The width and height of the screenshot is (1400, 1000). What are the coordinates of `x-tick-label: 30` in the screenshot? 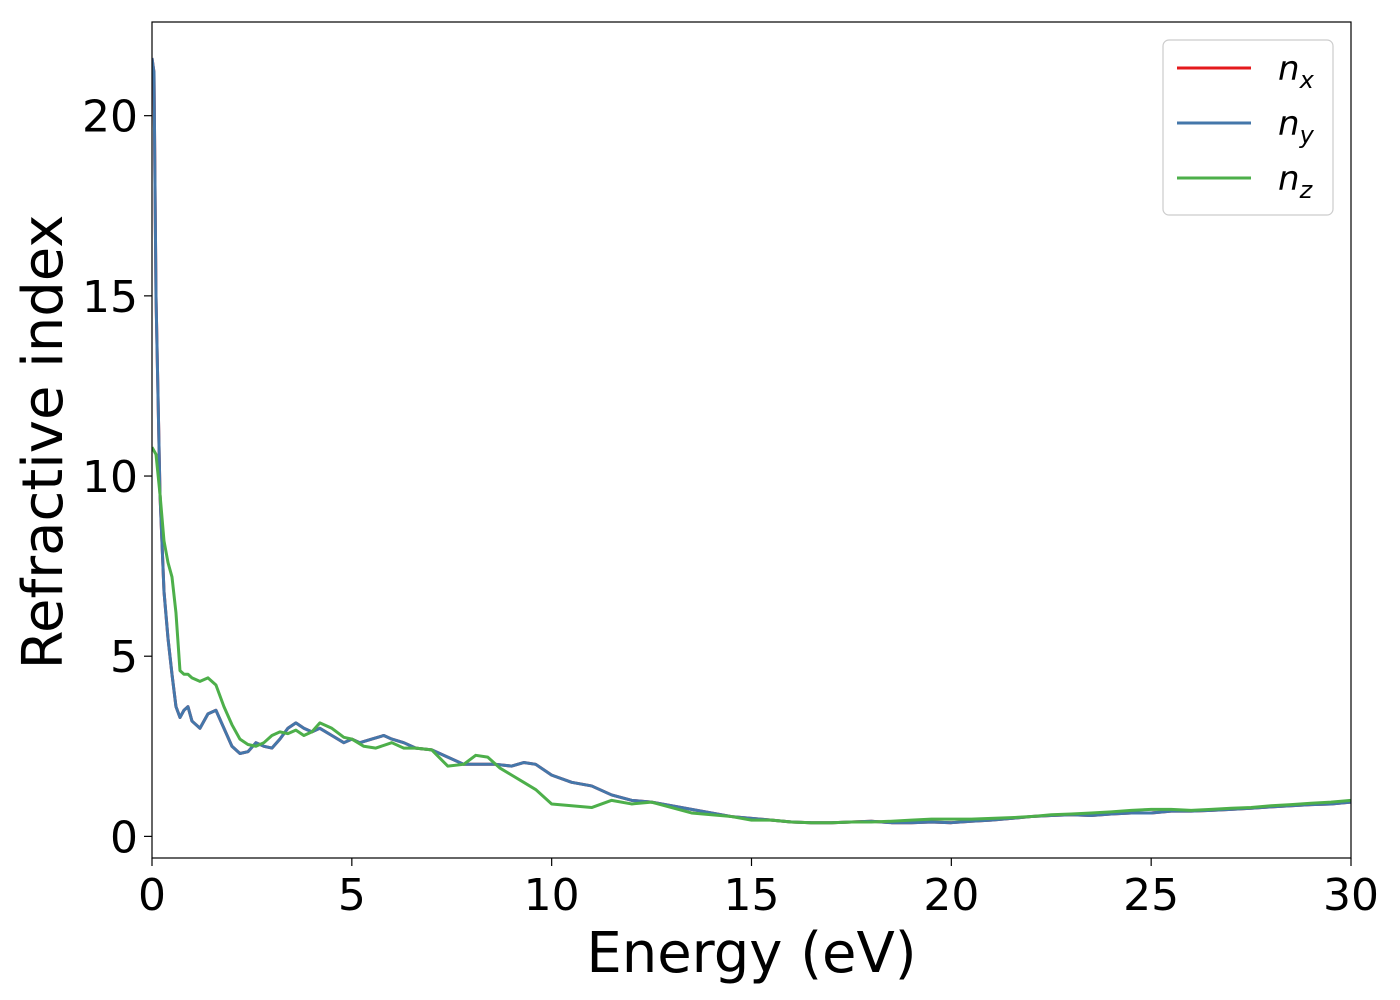 It's located at (1351, 895).